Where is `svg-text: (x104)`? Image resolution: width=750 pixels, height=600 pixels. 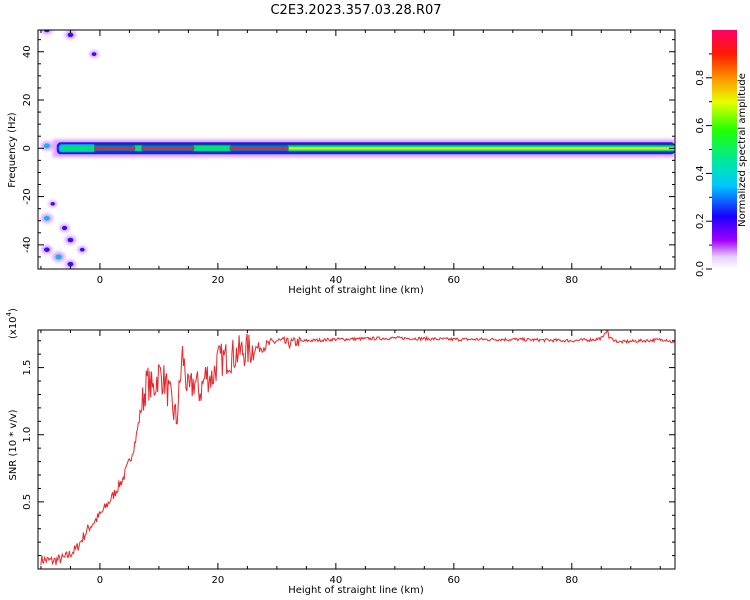 svg-text: (x104) is located at coordinates (12, 323).